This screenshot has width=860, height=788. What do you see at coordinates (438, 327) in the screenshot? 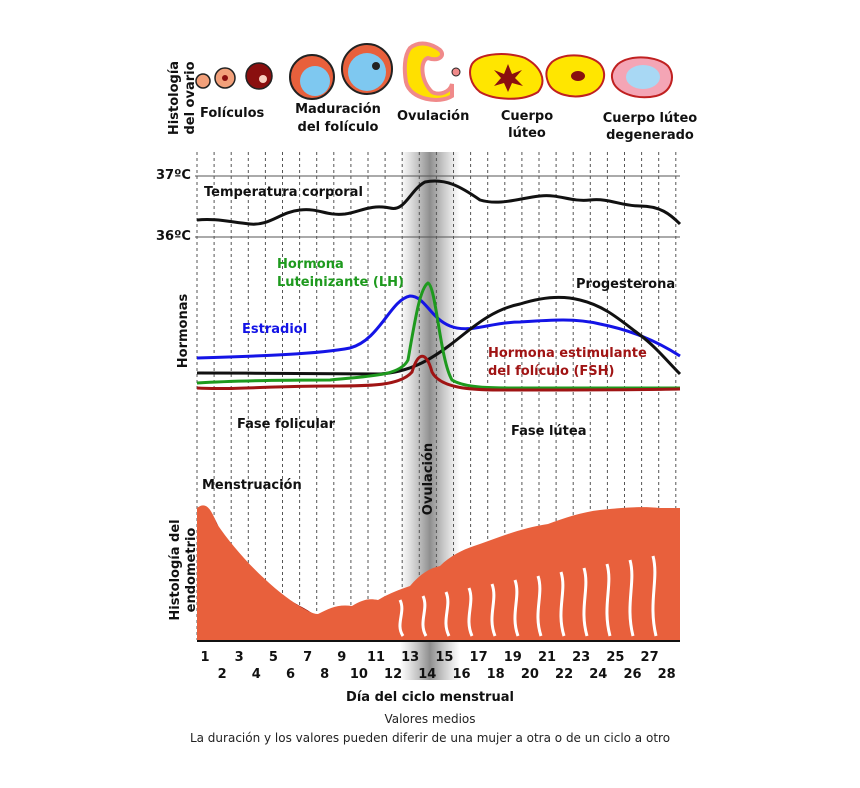
I see `estradiol-curve` at bounding box center [438, 327].